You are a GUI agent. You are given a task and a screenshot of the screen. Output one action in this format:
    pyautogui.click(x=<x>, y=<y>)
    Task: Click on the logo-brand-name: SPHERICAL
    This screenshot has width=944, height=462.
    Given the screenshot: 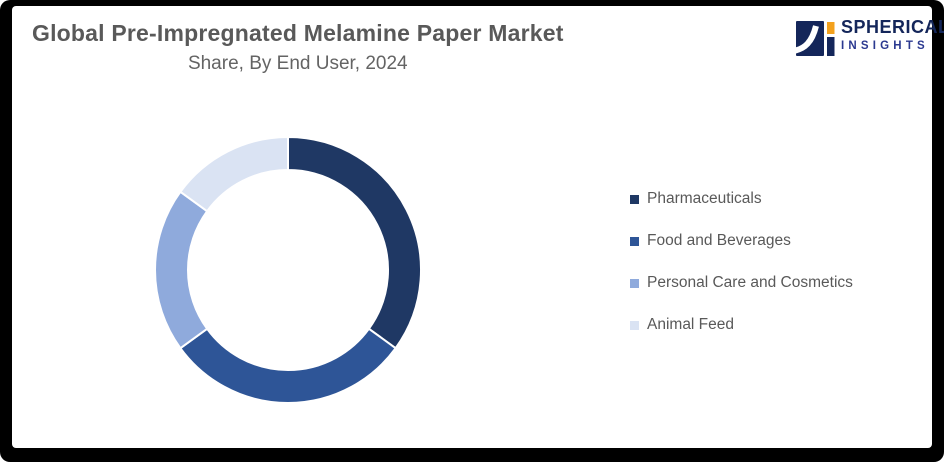 What is the action you would take?
    pyautogui.click(x=892, y=27)
    